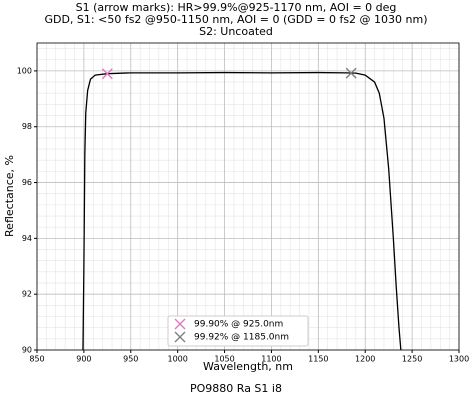 This screenshot has height=400, width=472. What do you see at coordinates (36, 359) in the screenshot?
I see `x-tick-label: 850` at bounding box center [36, 359].